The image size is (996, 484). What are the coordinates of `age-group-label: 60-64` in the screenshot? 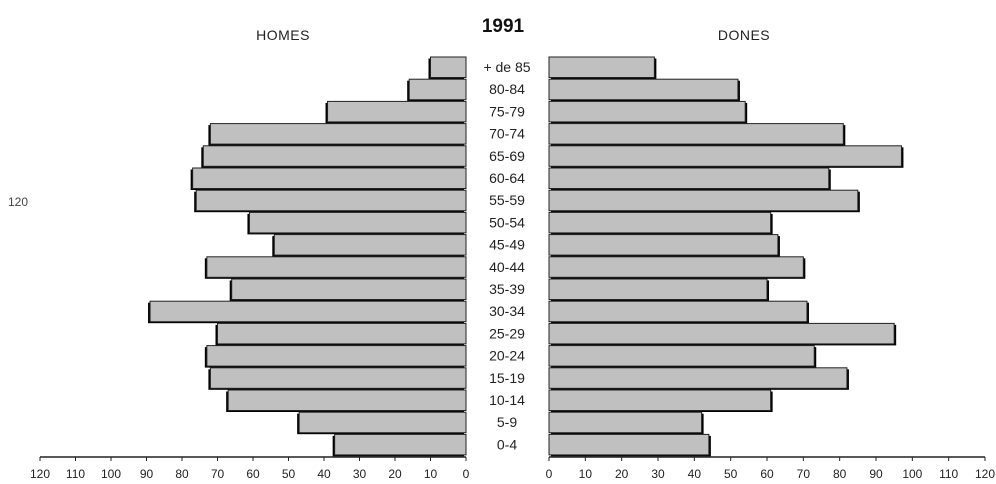 It's located at (507, 178).